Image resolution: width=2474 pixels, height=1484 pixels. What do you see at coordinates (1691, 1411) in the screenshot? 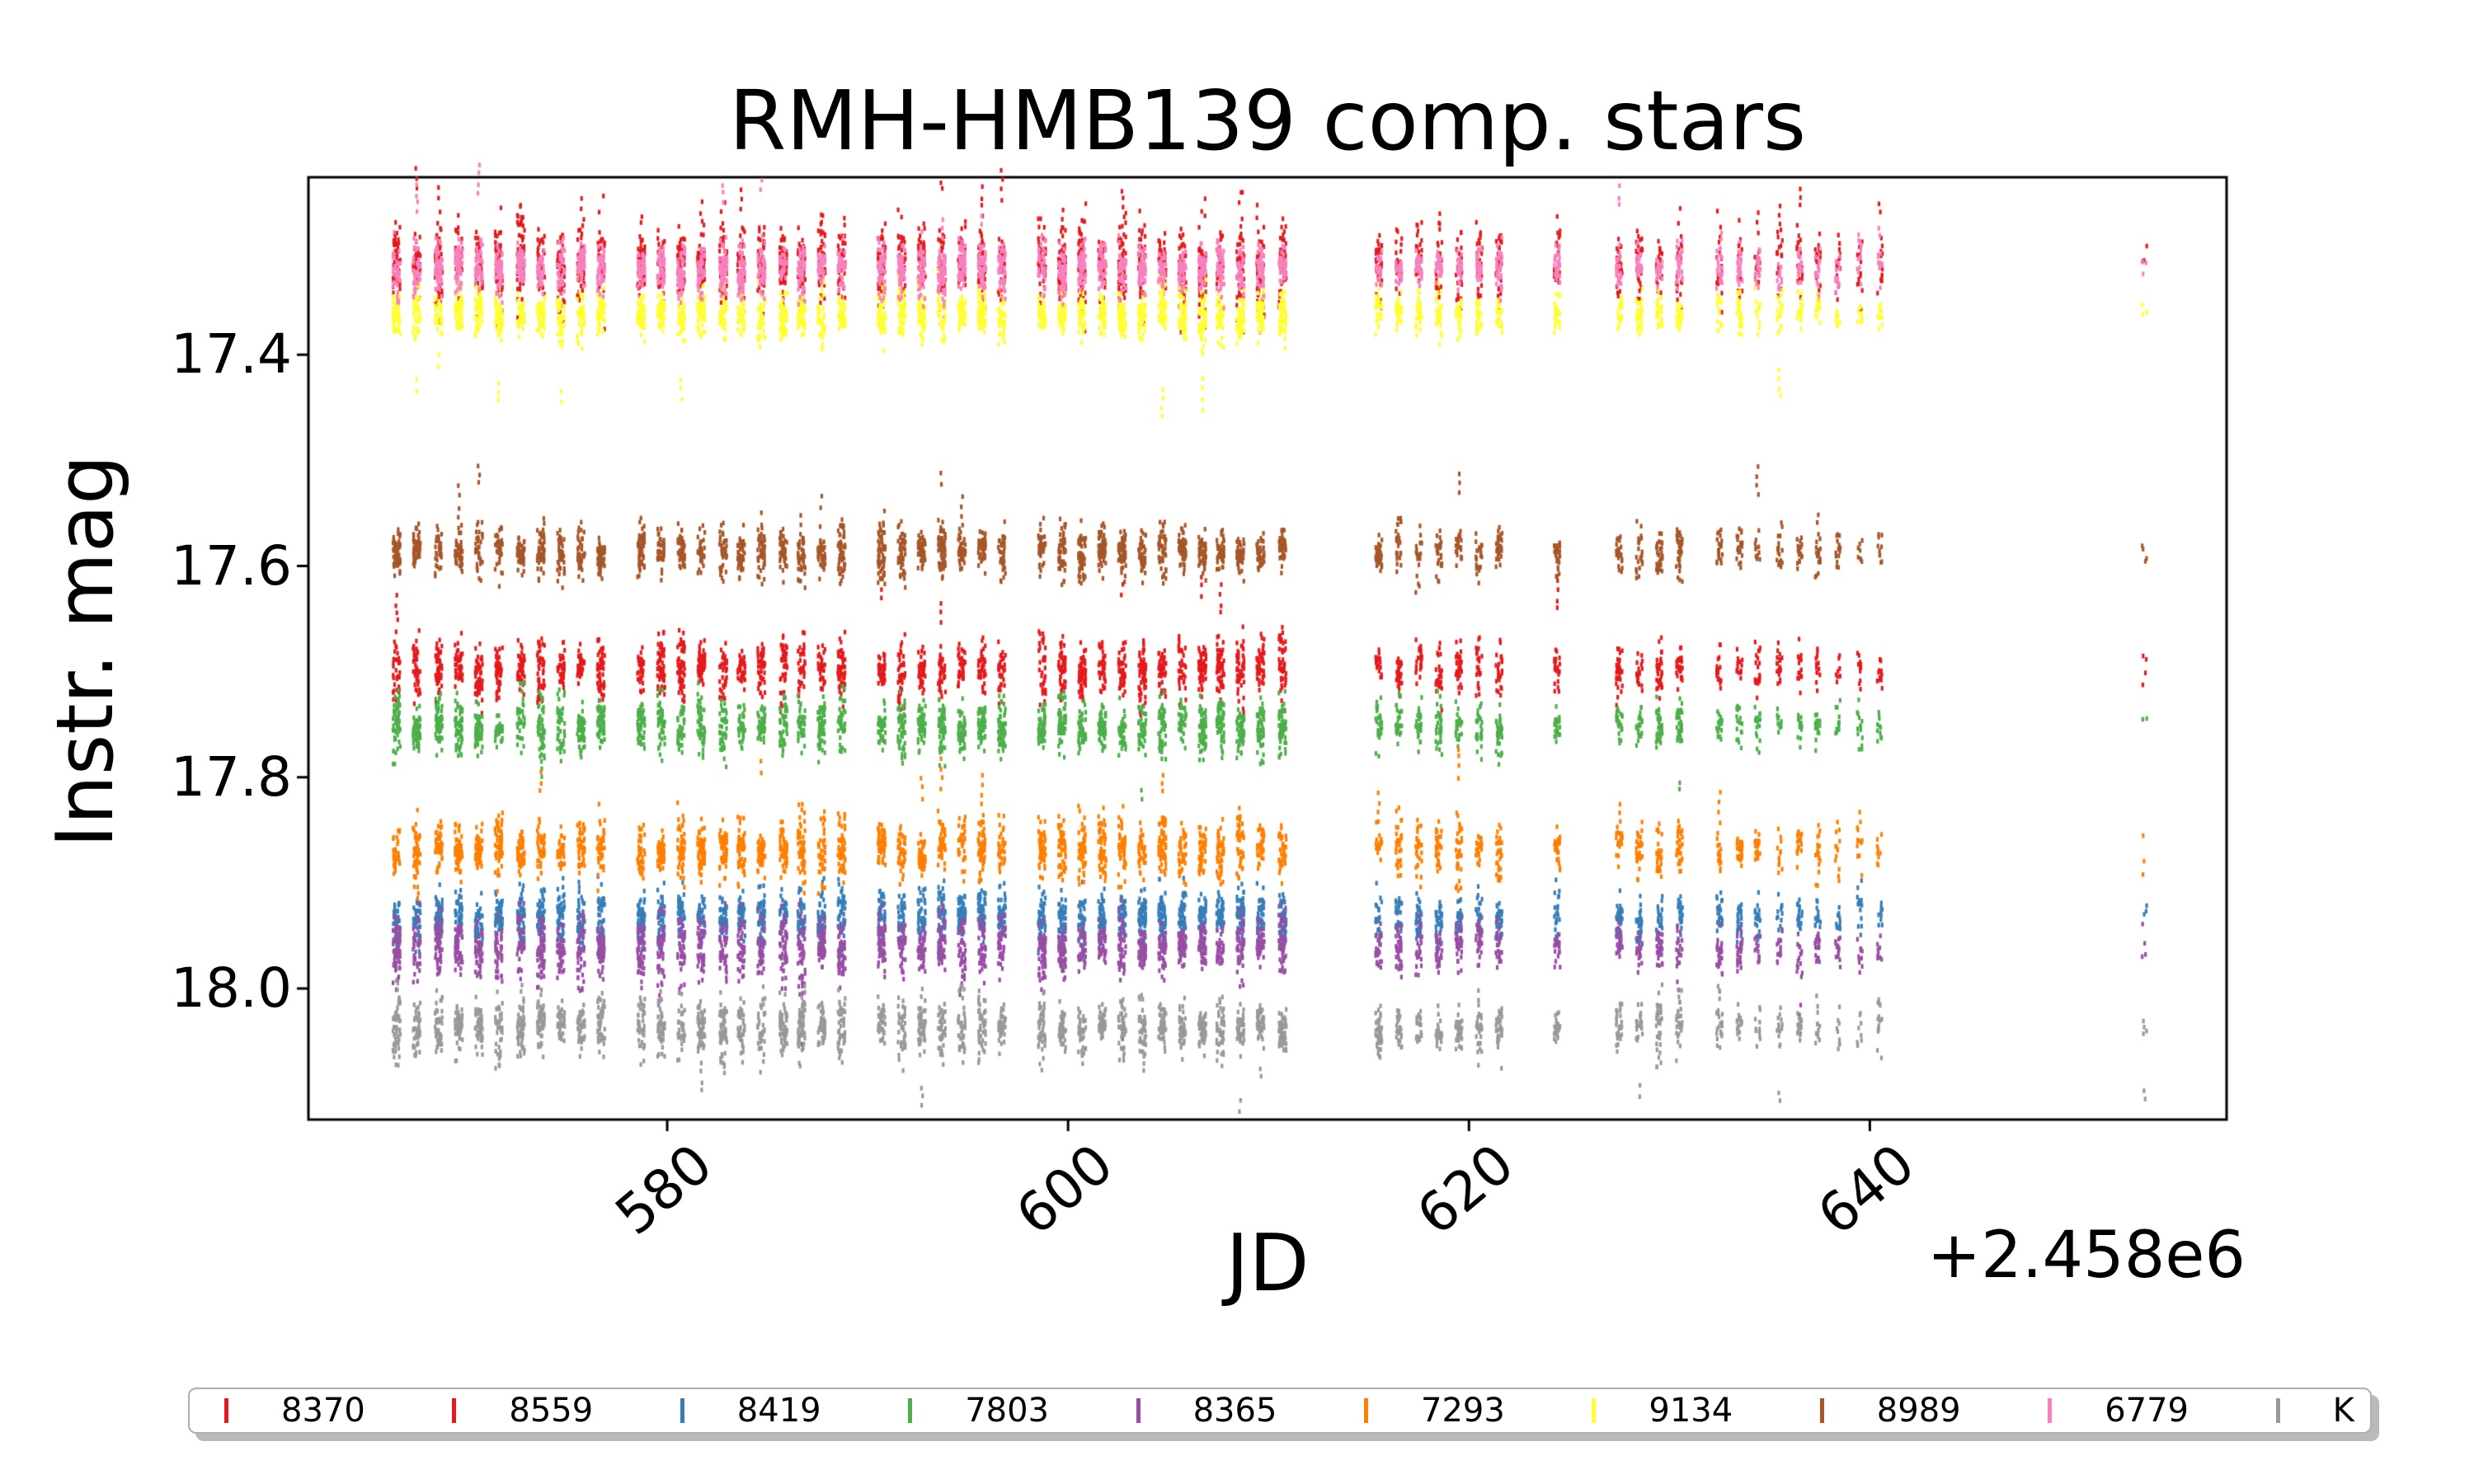
I see `legend-label-9134: 9134` at bounding box center [1691, 1411].